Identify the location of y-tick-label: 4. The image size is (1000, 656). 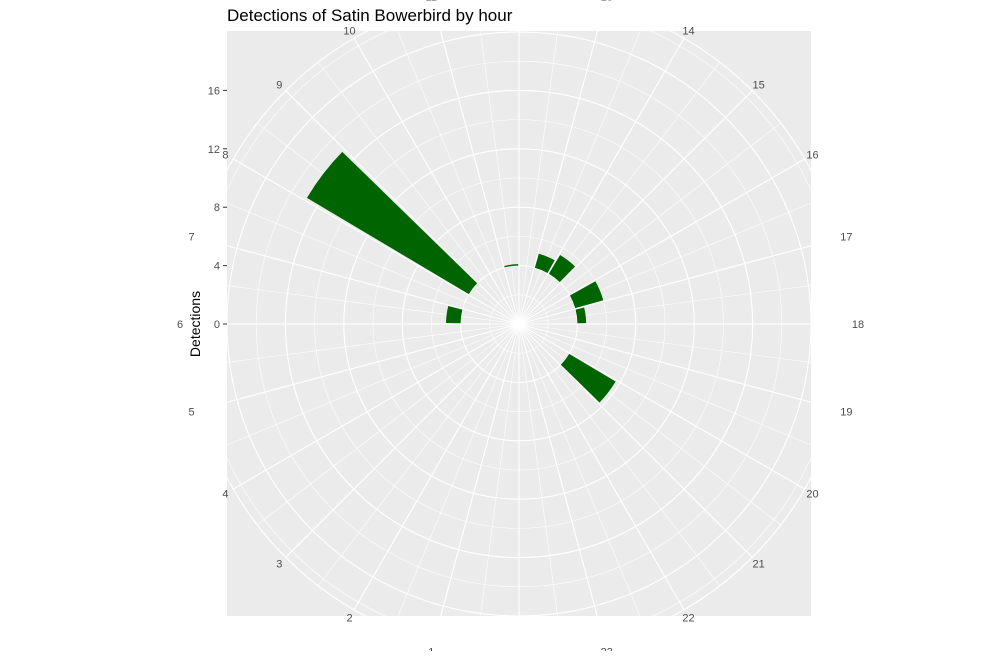
(217, 267).